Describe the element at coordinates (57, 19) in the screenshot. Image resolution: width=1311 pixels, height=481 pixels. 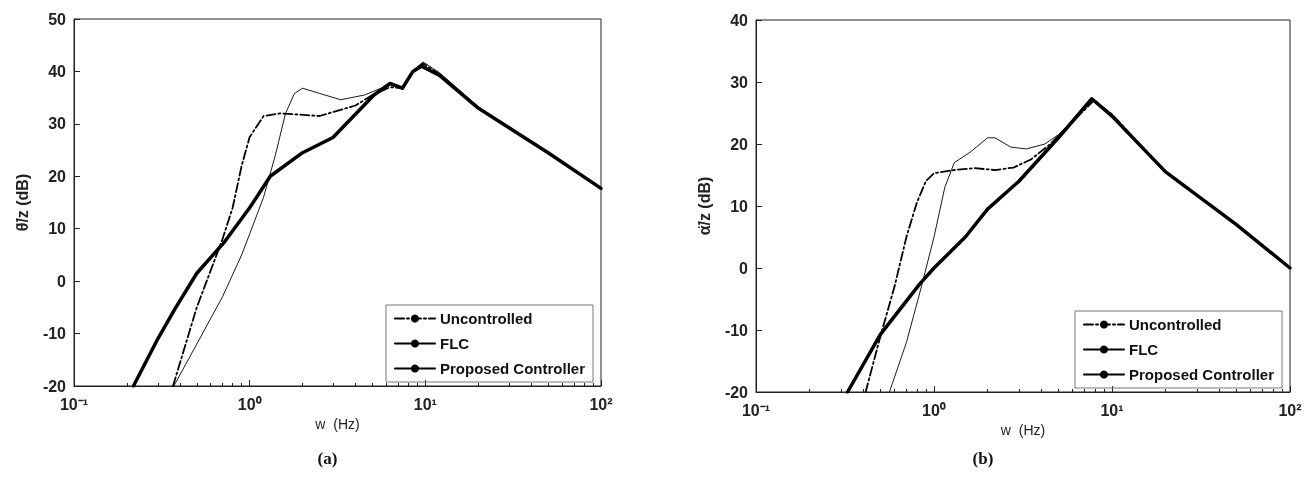
I see `y-tick-label: 50` at that location.